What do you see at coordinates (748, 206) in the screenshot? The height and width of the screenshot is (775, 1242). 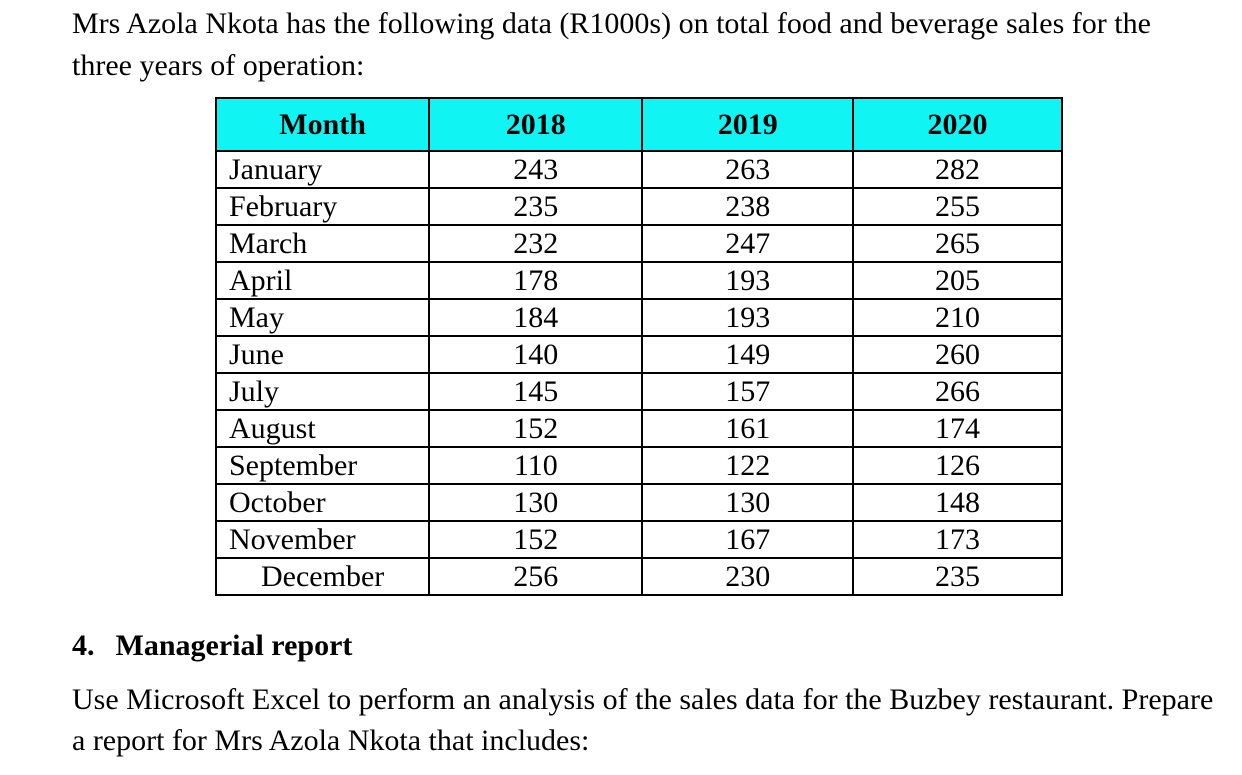 I see `value-cell-2019: 238` at bounding box center [748, 206].